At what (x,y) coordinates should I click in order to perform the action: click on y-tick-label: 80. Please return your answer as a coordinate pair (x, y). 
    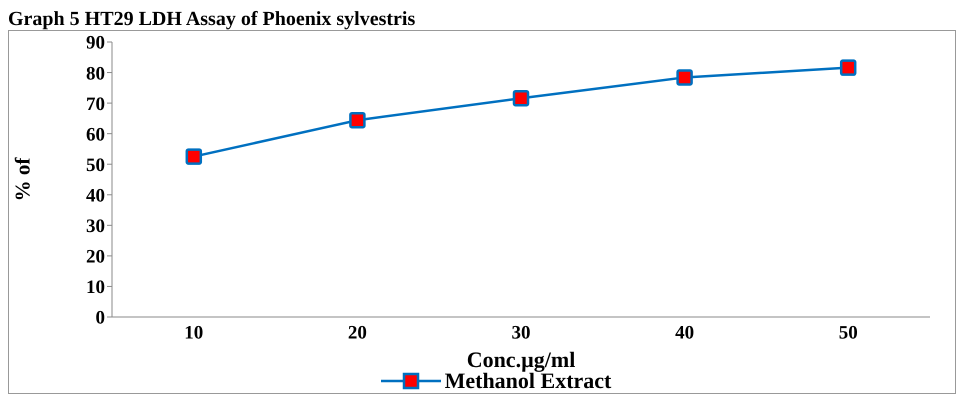
    Looking at the image, I should click on (95, 73).